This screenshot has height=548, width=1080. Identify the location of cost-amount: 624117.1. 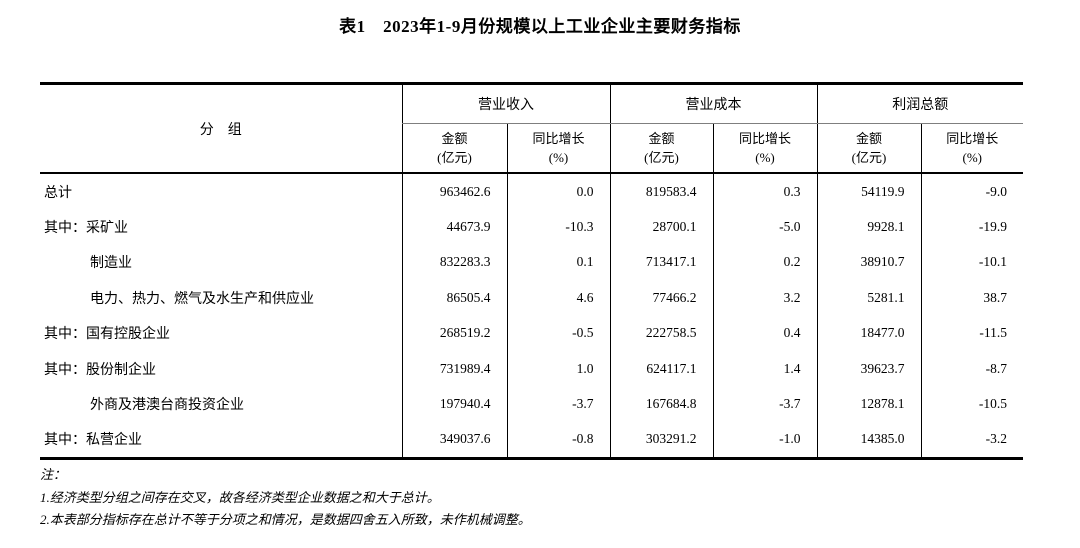
(661, 368).